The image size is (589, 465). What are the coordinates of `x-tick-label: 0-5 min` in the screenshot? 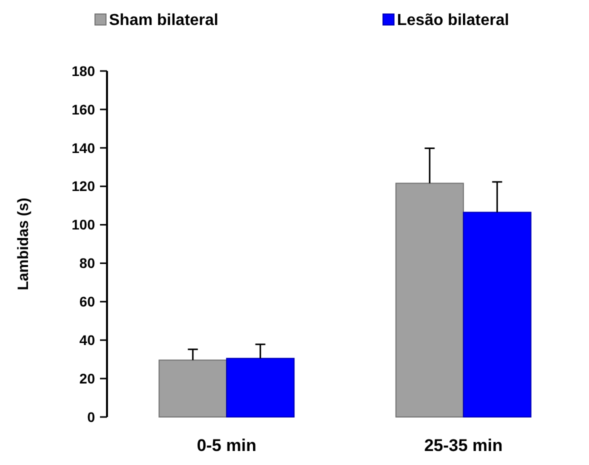 It's located at (226, 445).